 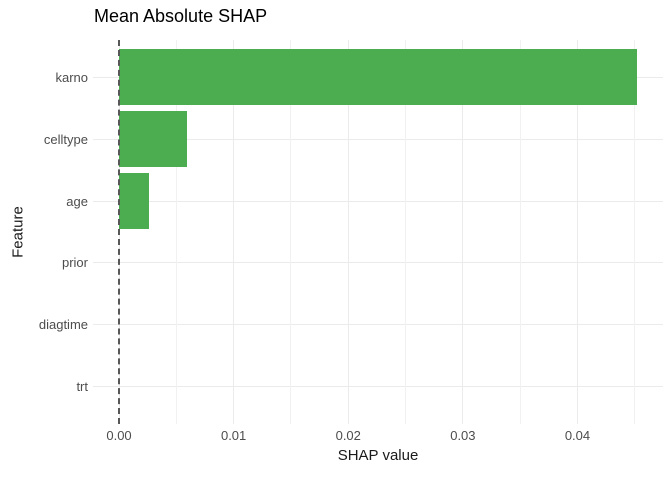 I want to click on x-tick-label-0.04: 0.04, so click(x=577, y=435).